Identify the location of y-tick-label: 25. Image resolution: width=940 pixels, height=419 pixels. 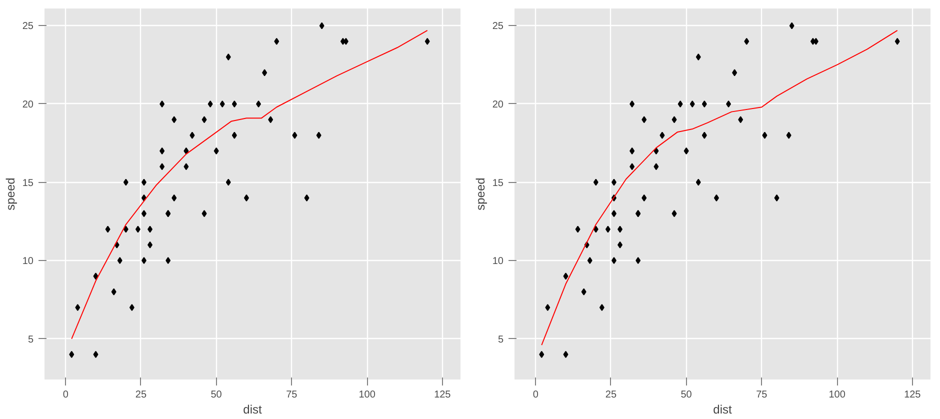
(498, 26).